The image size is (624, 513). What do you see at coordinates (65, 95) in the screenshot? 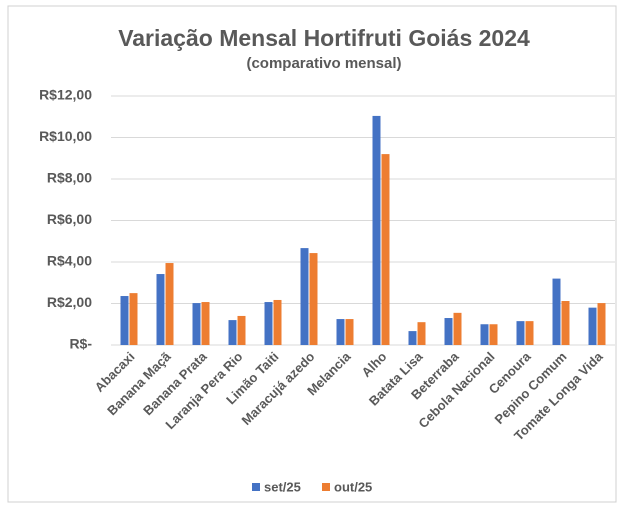
I see `y-tick-label: R$12,00` at bounding box center [65, 95].